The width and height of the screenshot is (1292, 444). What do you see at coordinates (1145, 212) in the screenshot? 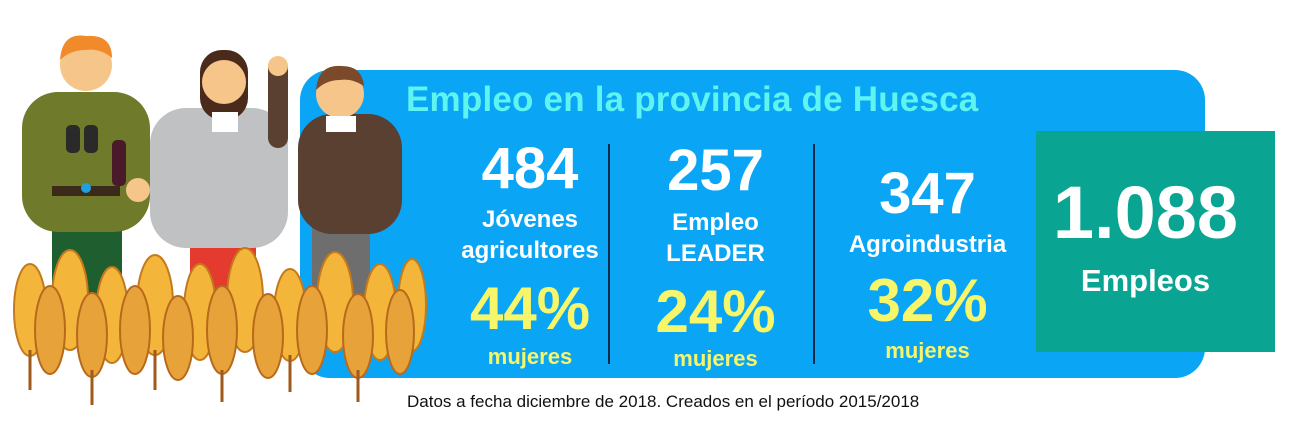
I see `total-value: 1.088` at bounding box center [1145, 212].